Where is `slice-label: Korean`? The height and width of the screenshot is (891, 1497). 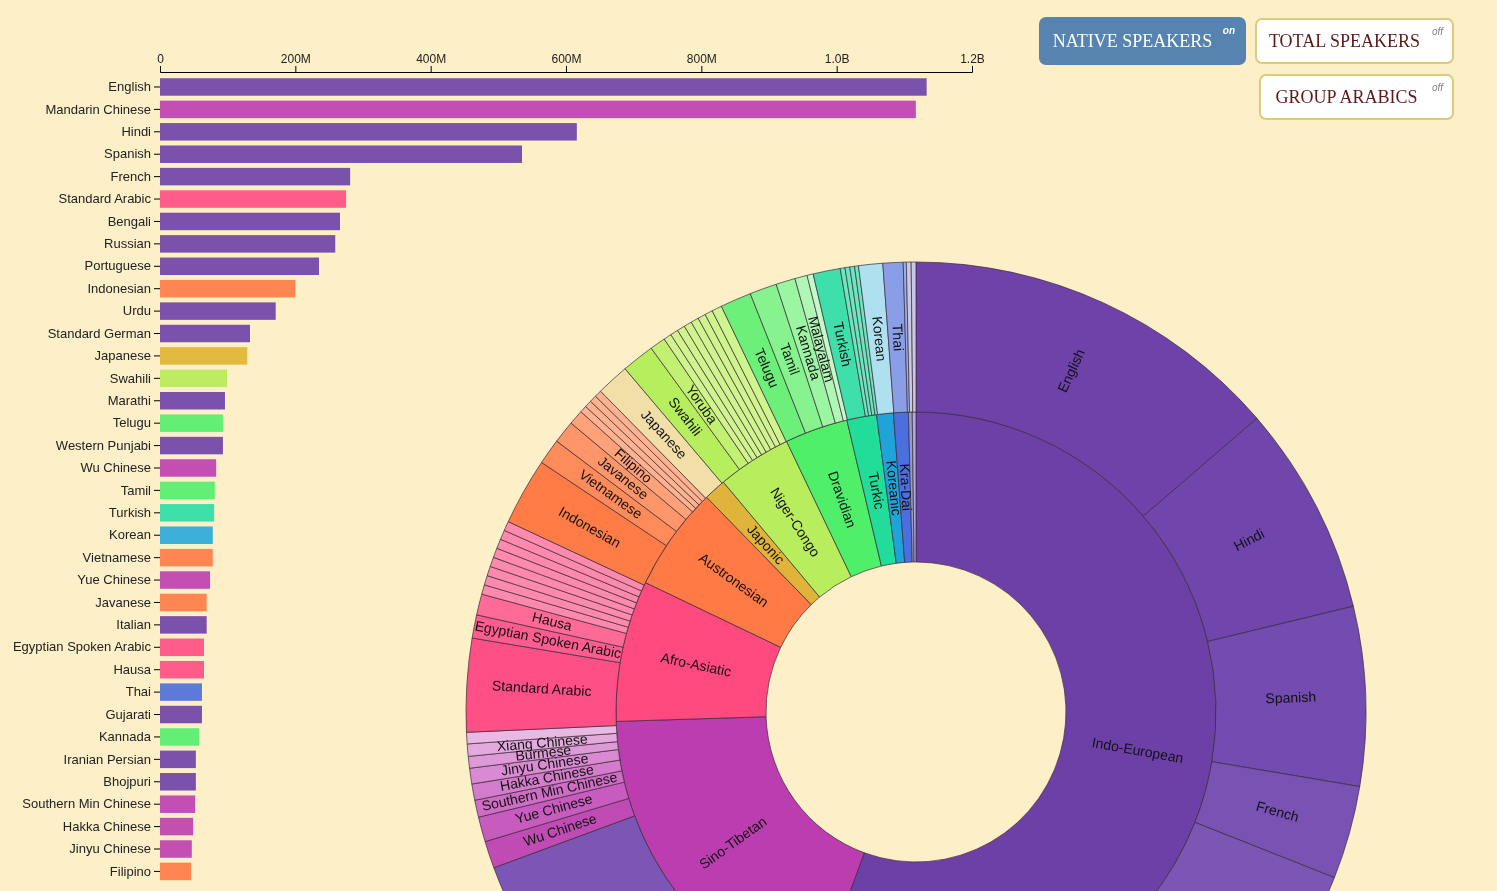
slice-label: Korean is located at coordinates (879, 339).